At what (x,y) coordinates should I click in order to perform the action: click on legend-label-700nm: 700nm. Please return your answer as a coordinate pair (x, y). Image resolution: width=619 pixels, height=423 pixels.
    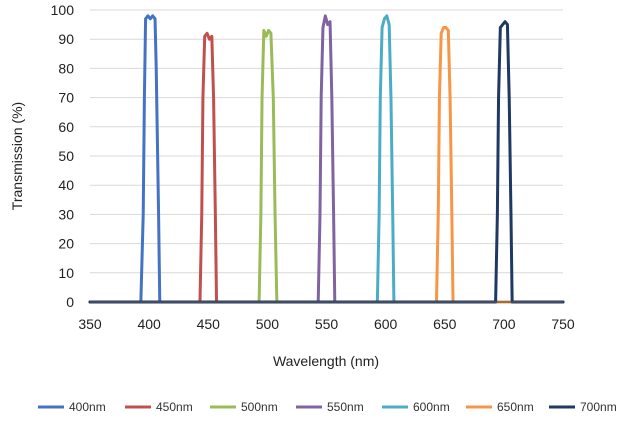
    Looking at the image, I should click on (598, 407).